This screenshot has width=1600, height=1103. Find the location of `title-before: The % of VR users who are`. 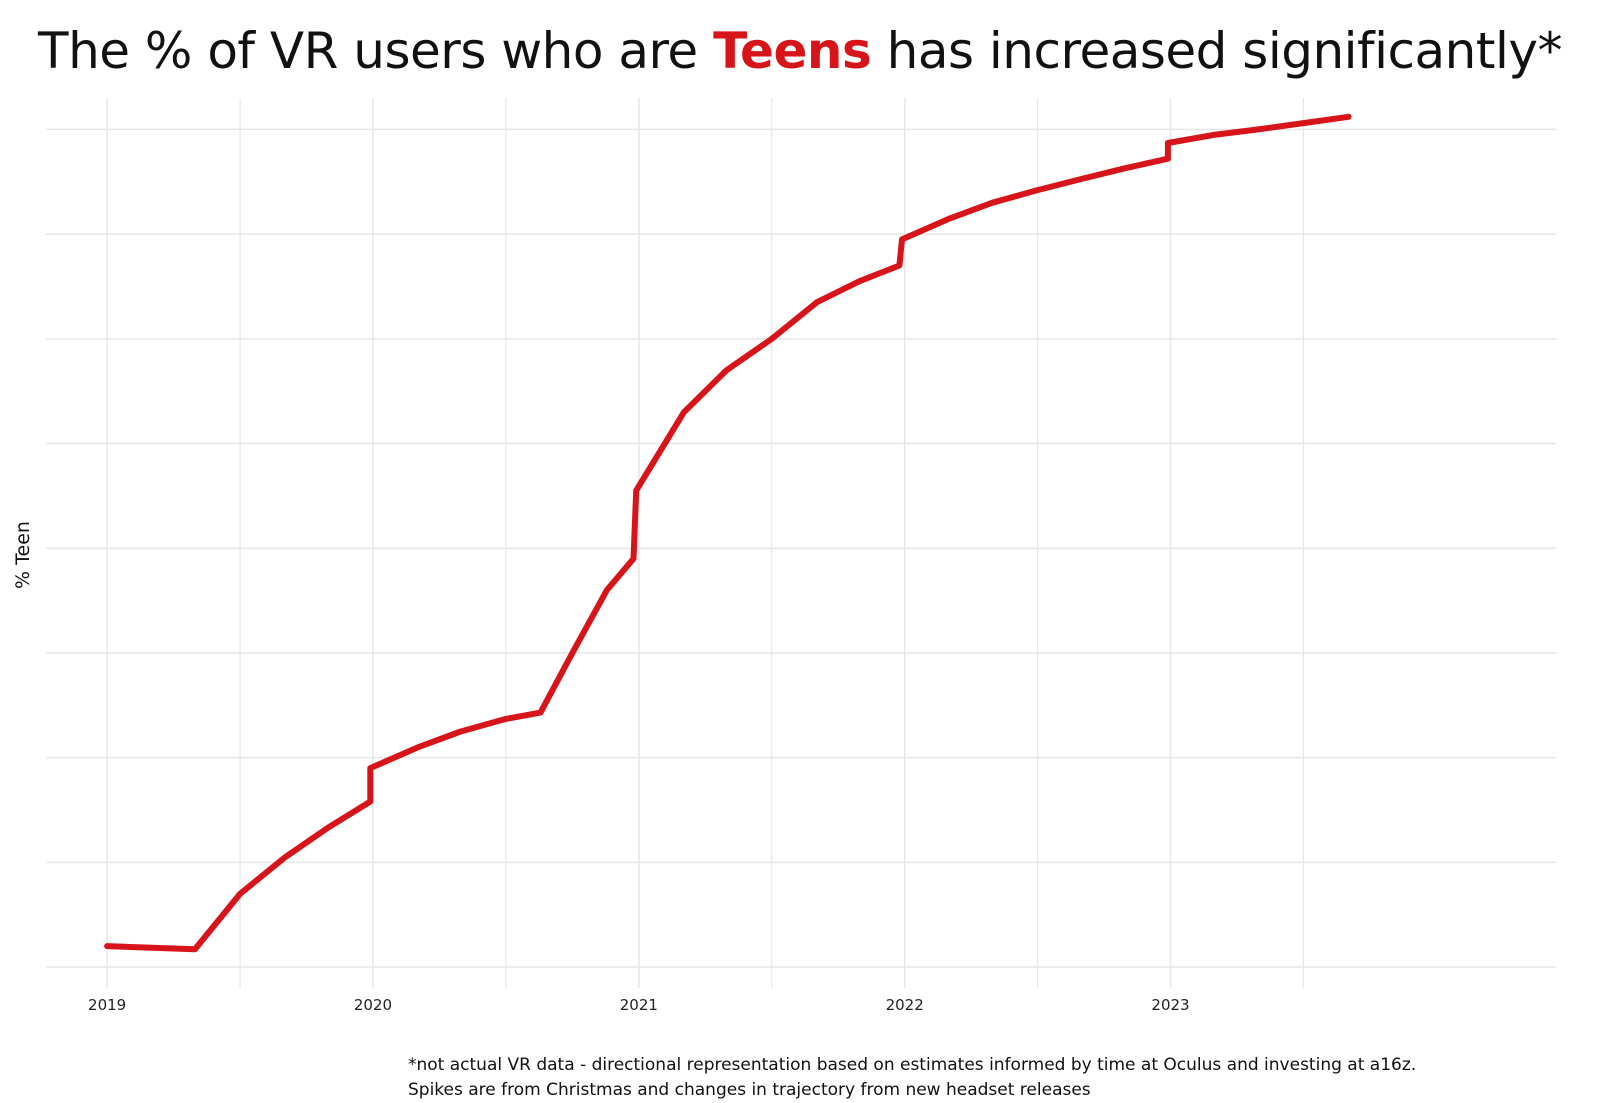

title-before: The % of VR users who are is located at coordinates (376, 51).